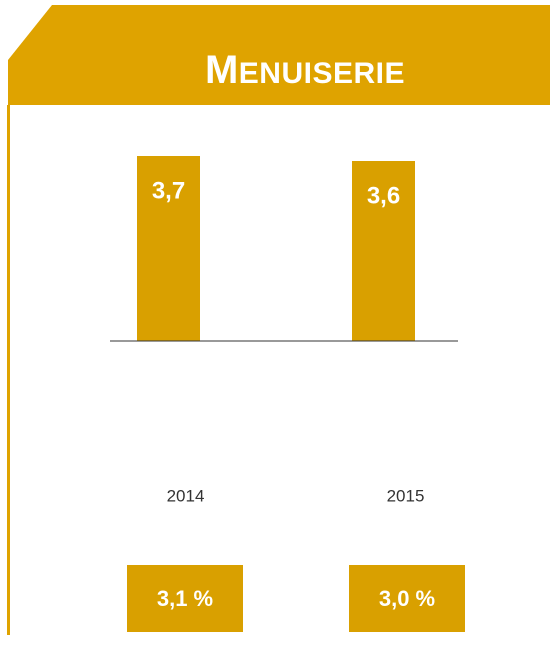  What do you see at coordinates (406, 495) in the screenshot?
I see `x-tick-label: 2015` at bounding box center [406, 495].